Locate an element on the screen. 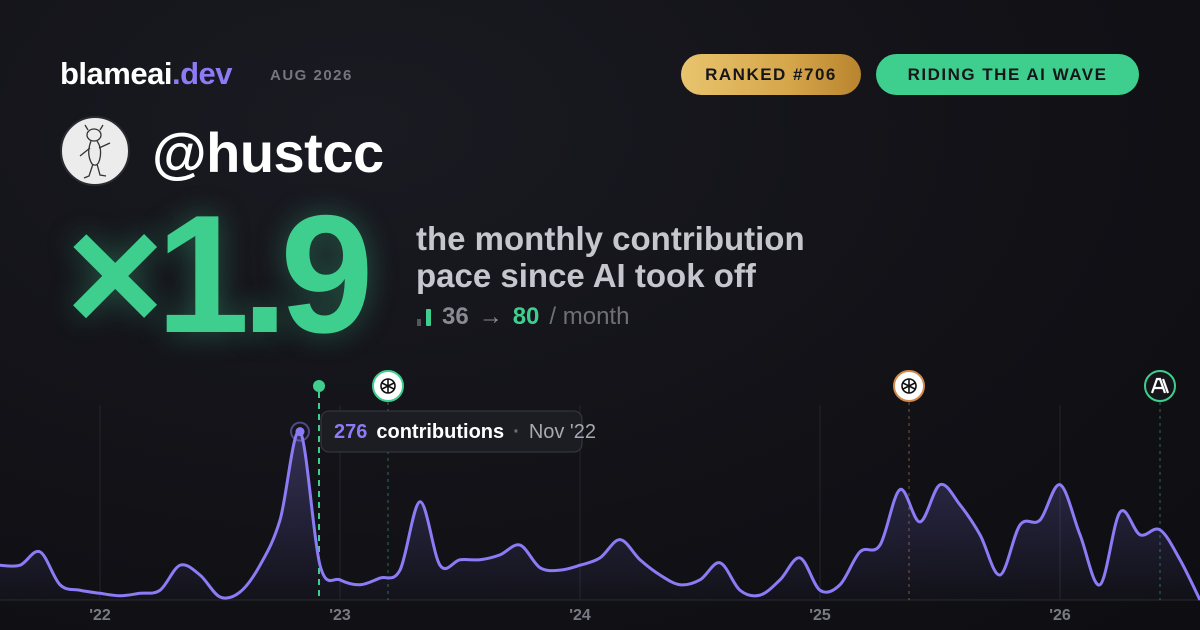  tooltip: 276 contributions · Nov '22 is located at coordinates (465, 432).